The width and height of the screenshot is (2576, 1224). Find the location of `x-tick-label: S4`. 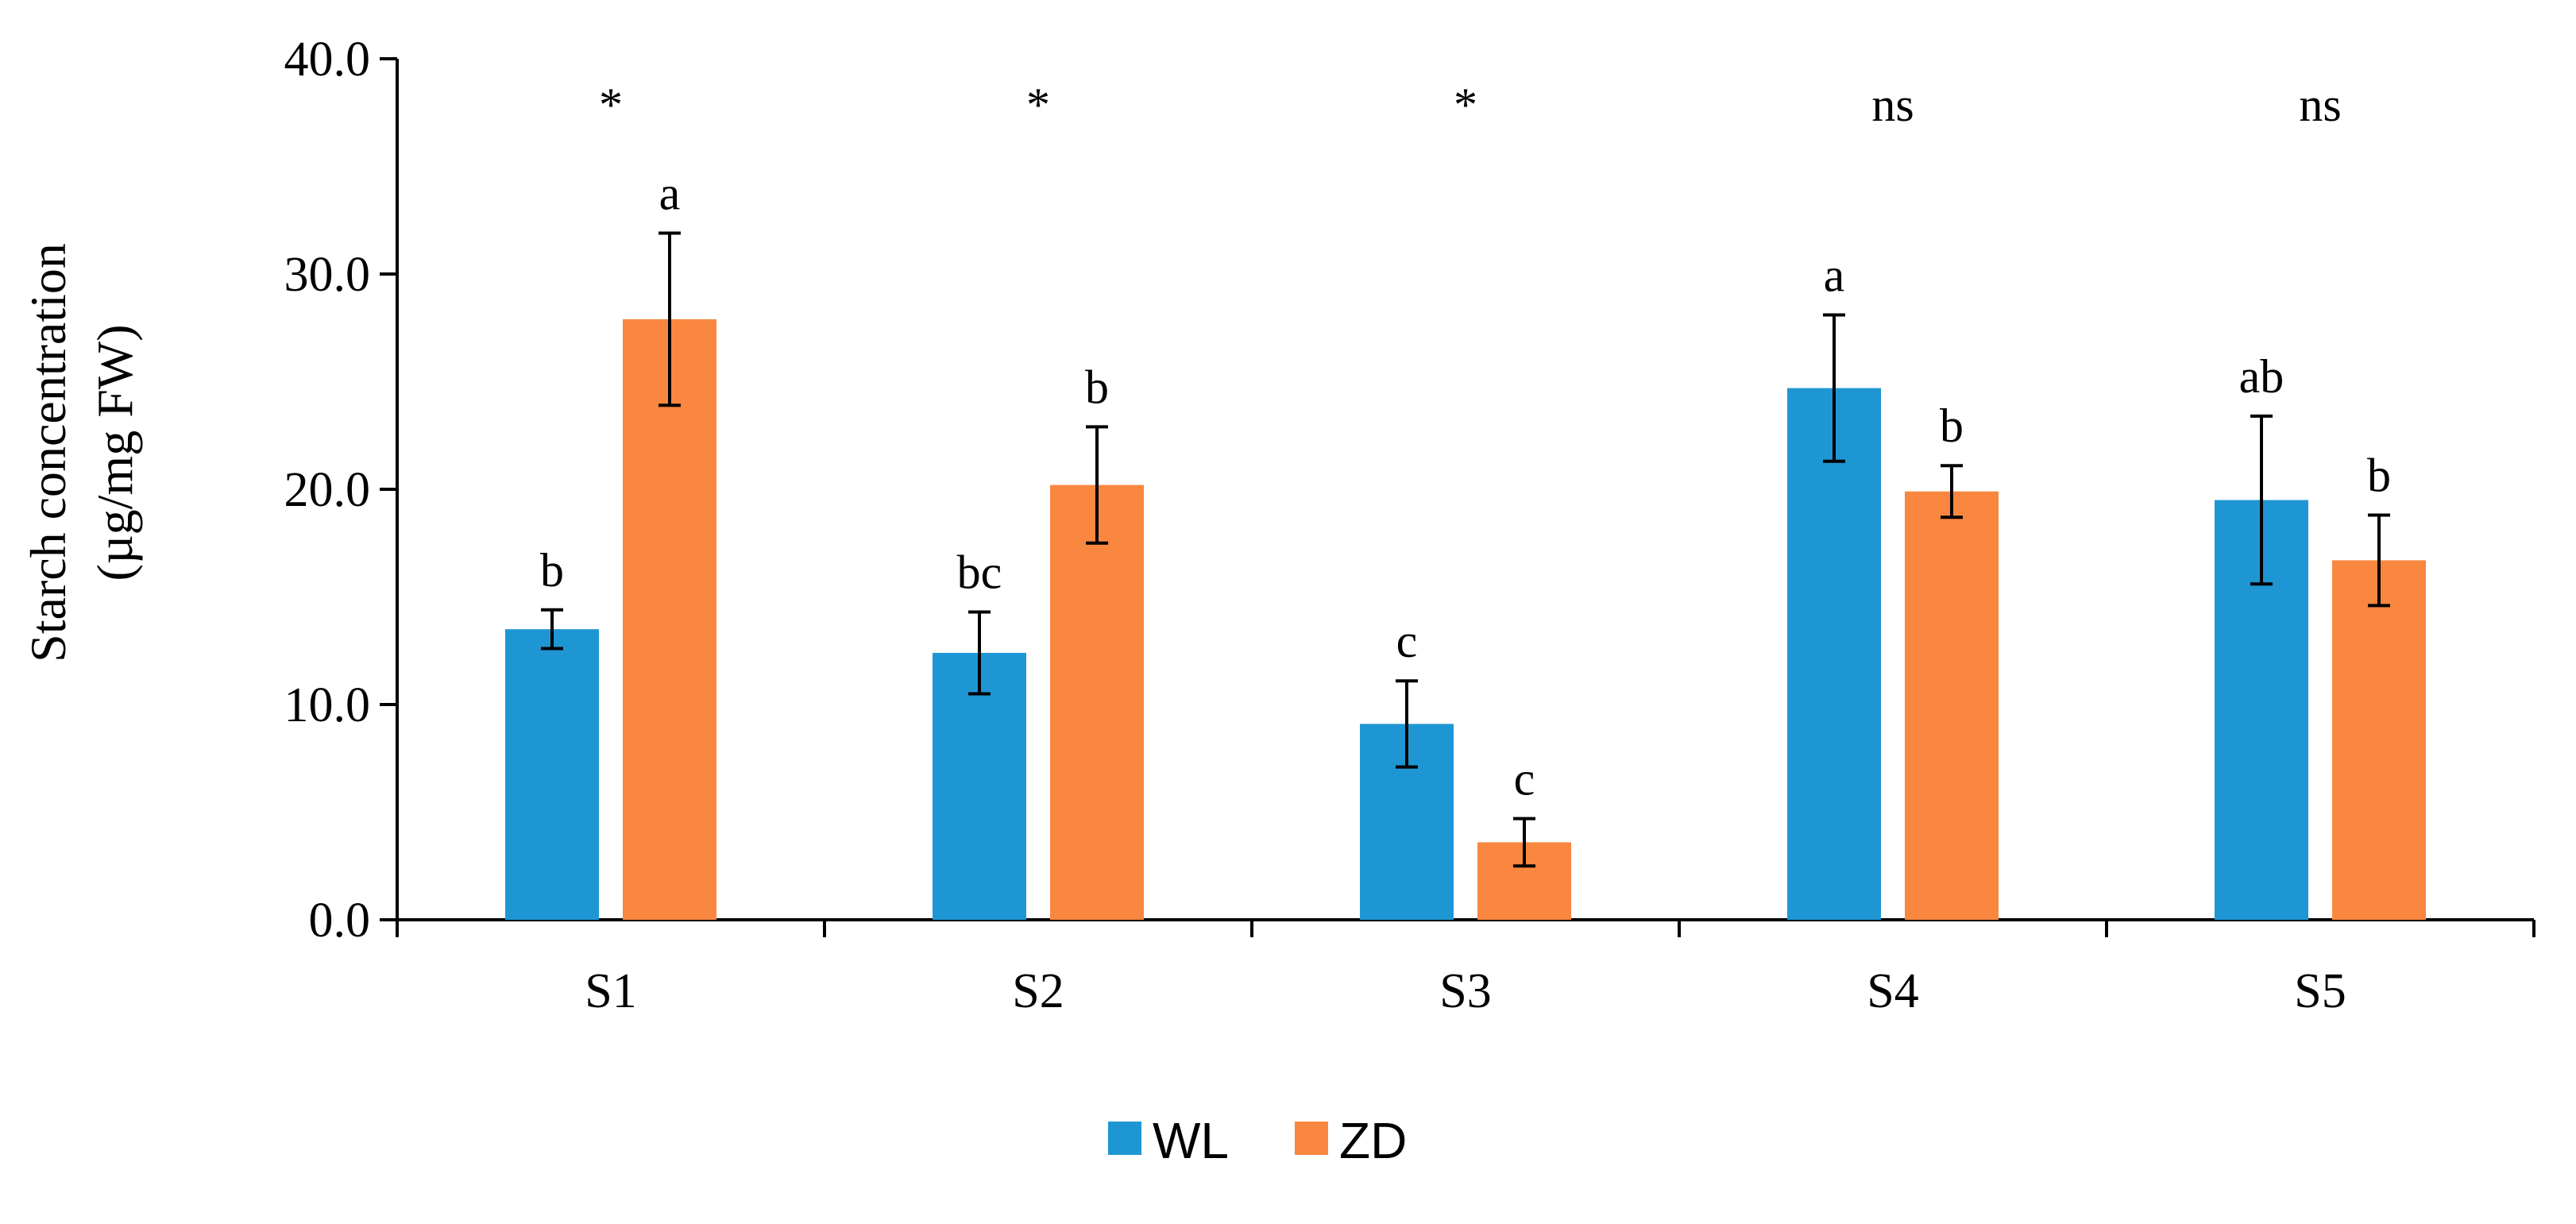

x-tick-label: S4 is located at coordinates (1893, 991).